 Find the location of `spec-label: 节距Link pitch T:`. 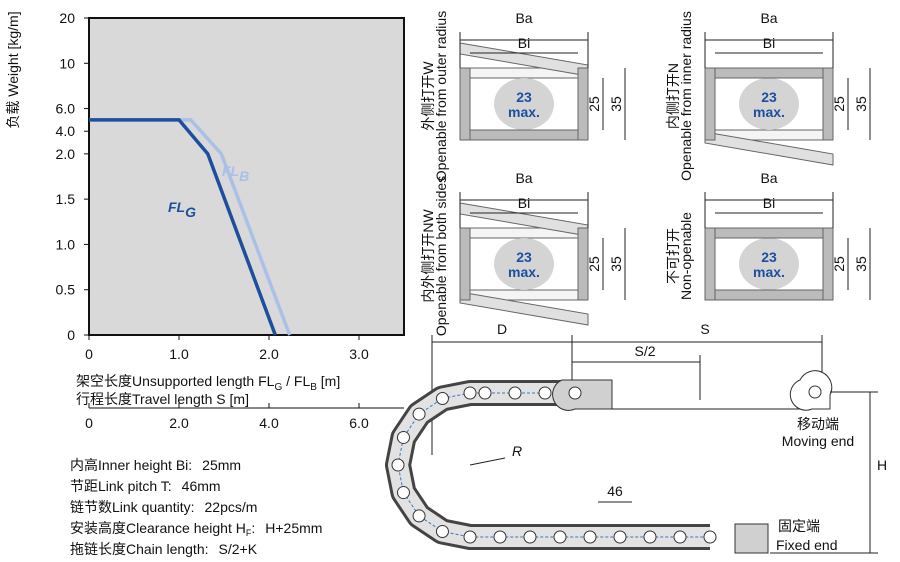

spec-label: 节距Link pitch T: is located at coordinates (121, 486).